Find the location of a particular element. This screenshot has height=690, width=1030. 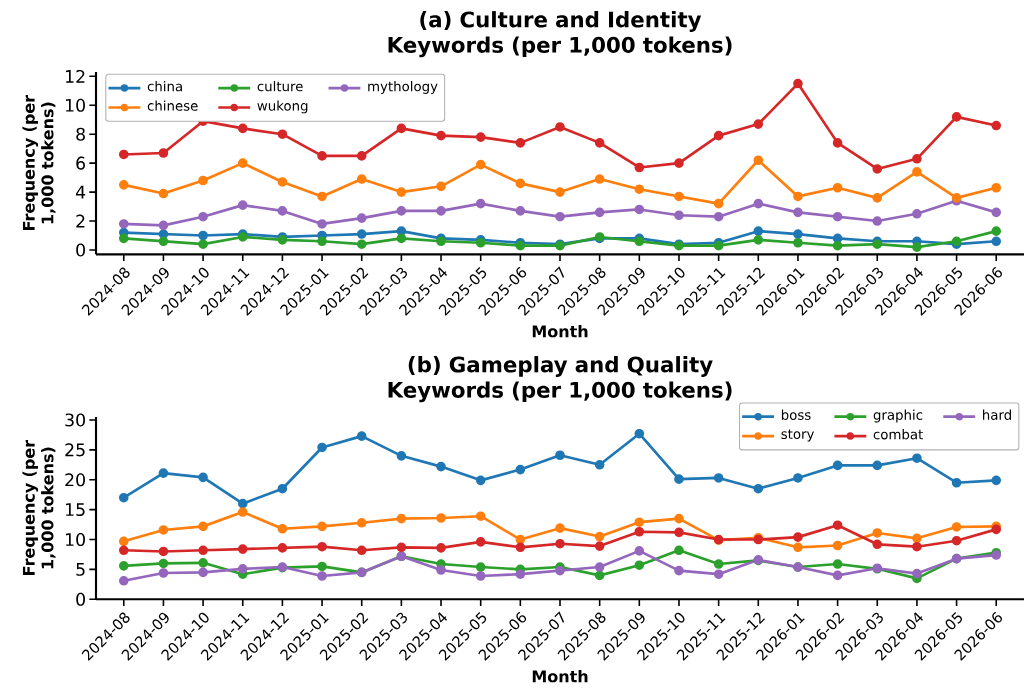

y-tick-label: 4 is located at coordinates (80, 192).